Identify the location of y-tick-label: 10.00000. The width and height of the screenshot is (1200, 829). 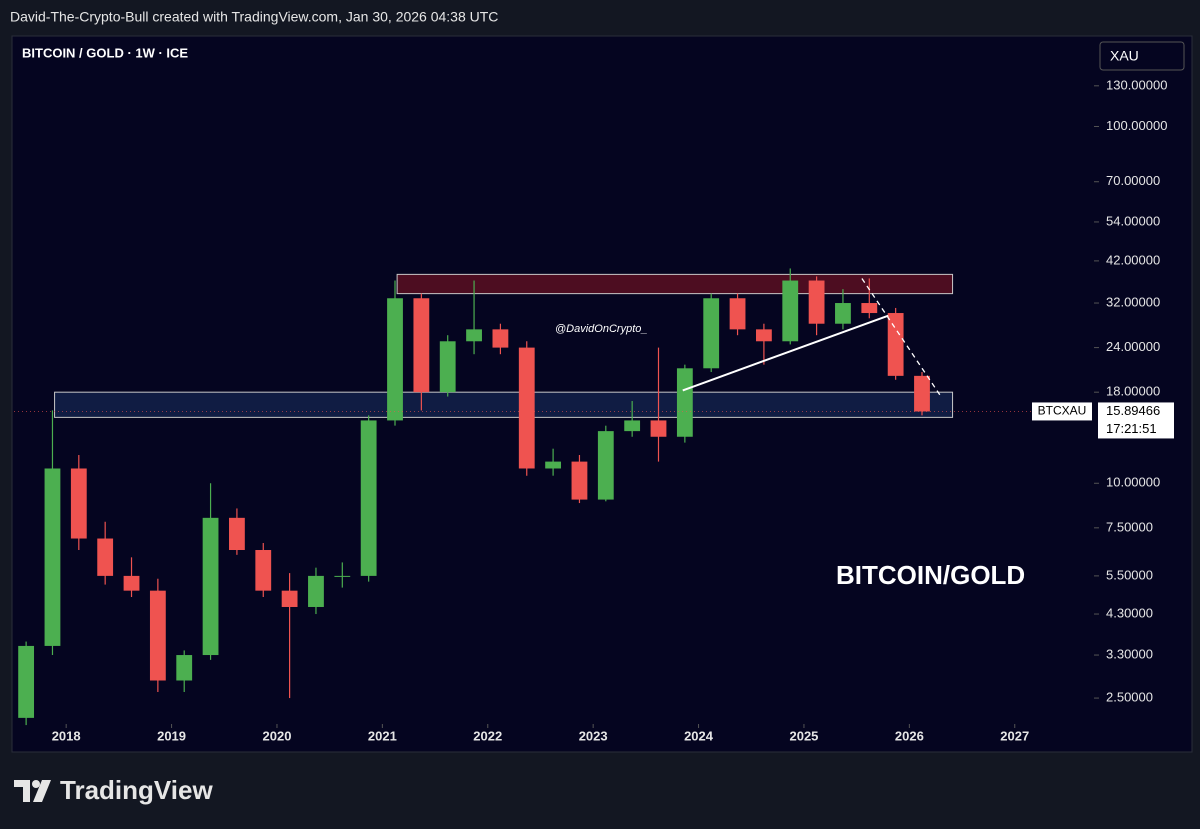
(1133, 482).